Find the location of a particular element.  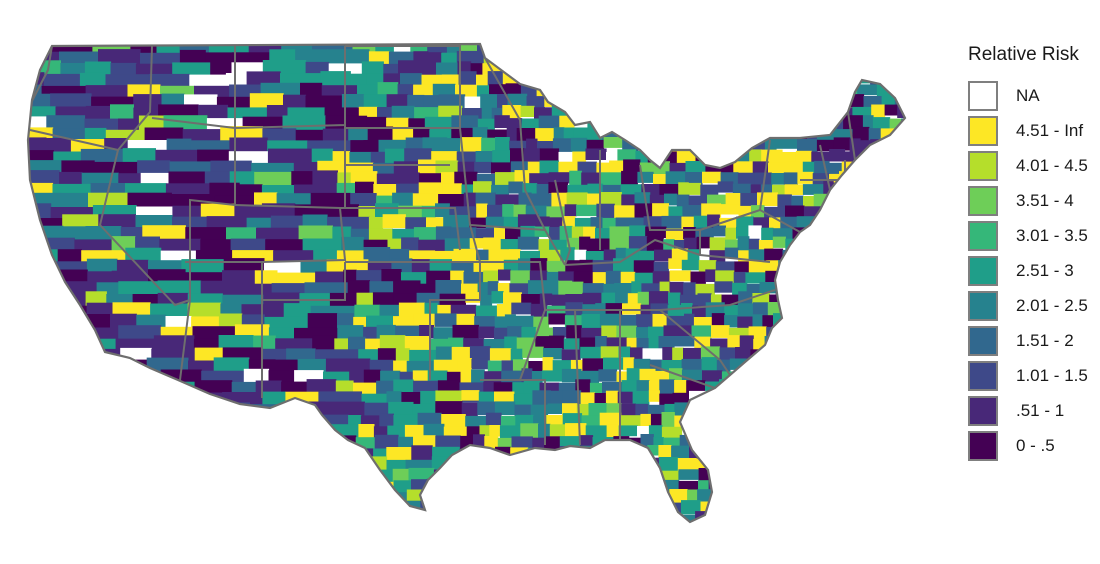

legend-item: 0 - .5 is located at coordinates (1033, 445).